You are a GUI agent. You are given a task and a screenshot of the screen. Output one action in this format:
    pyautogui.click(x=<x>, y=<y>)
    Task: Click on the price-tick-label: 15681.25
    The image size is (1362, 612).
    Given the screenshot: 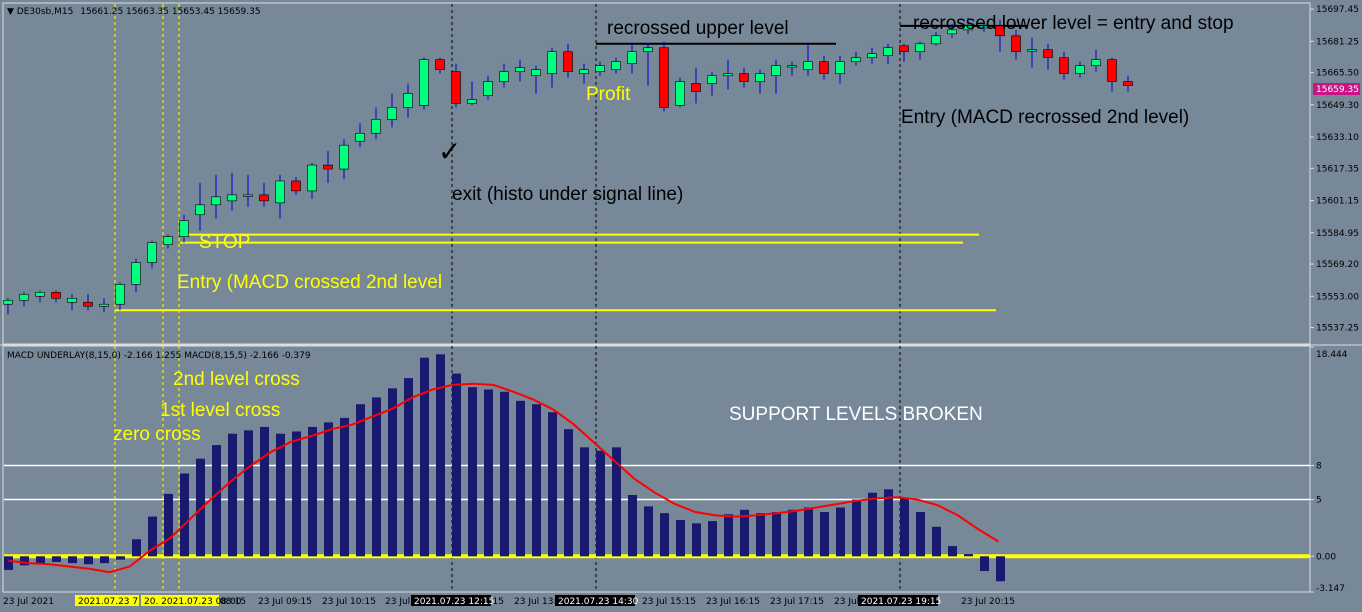 What is the action you would take?
    pyautogui.click(x=1337, y=42)
    